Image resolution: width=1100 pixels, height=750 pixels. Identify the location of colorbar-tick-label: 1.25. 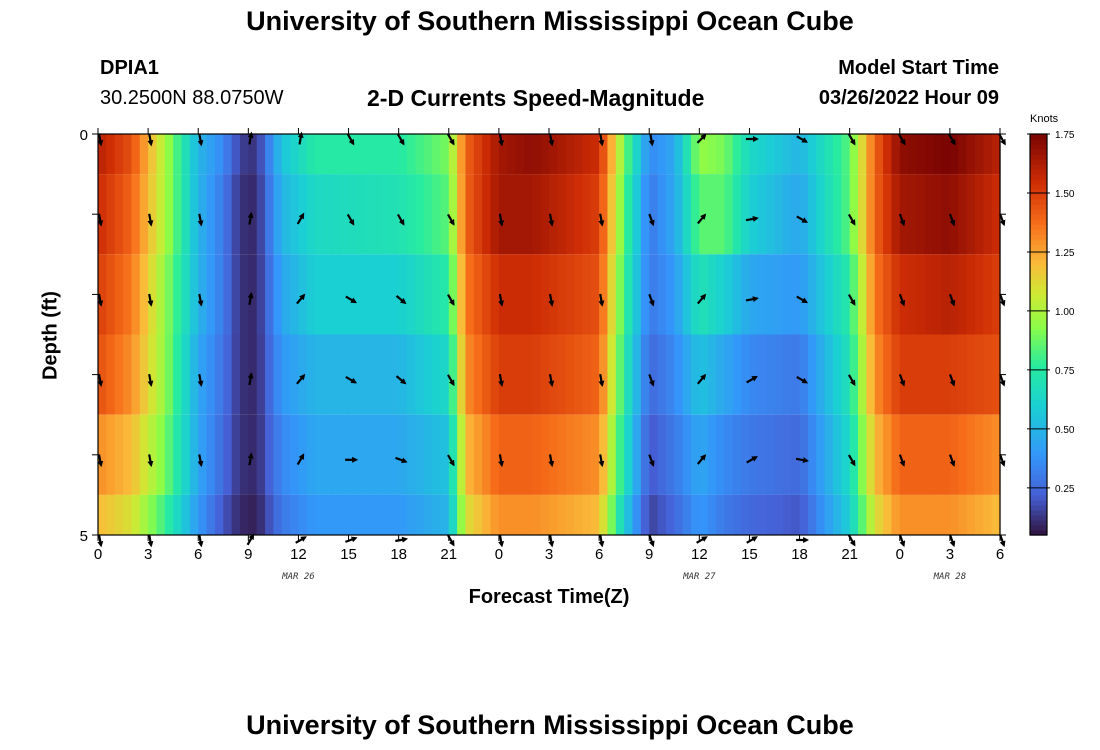
(1065, 253).